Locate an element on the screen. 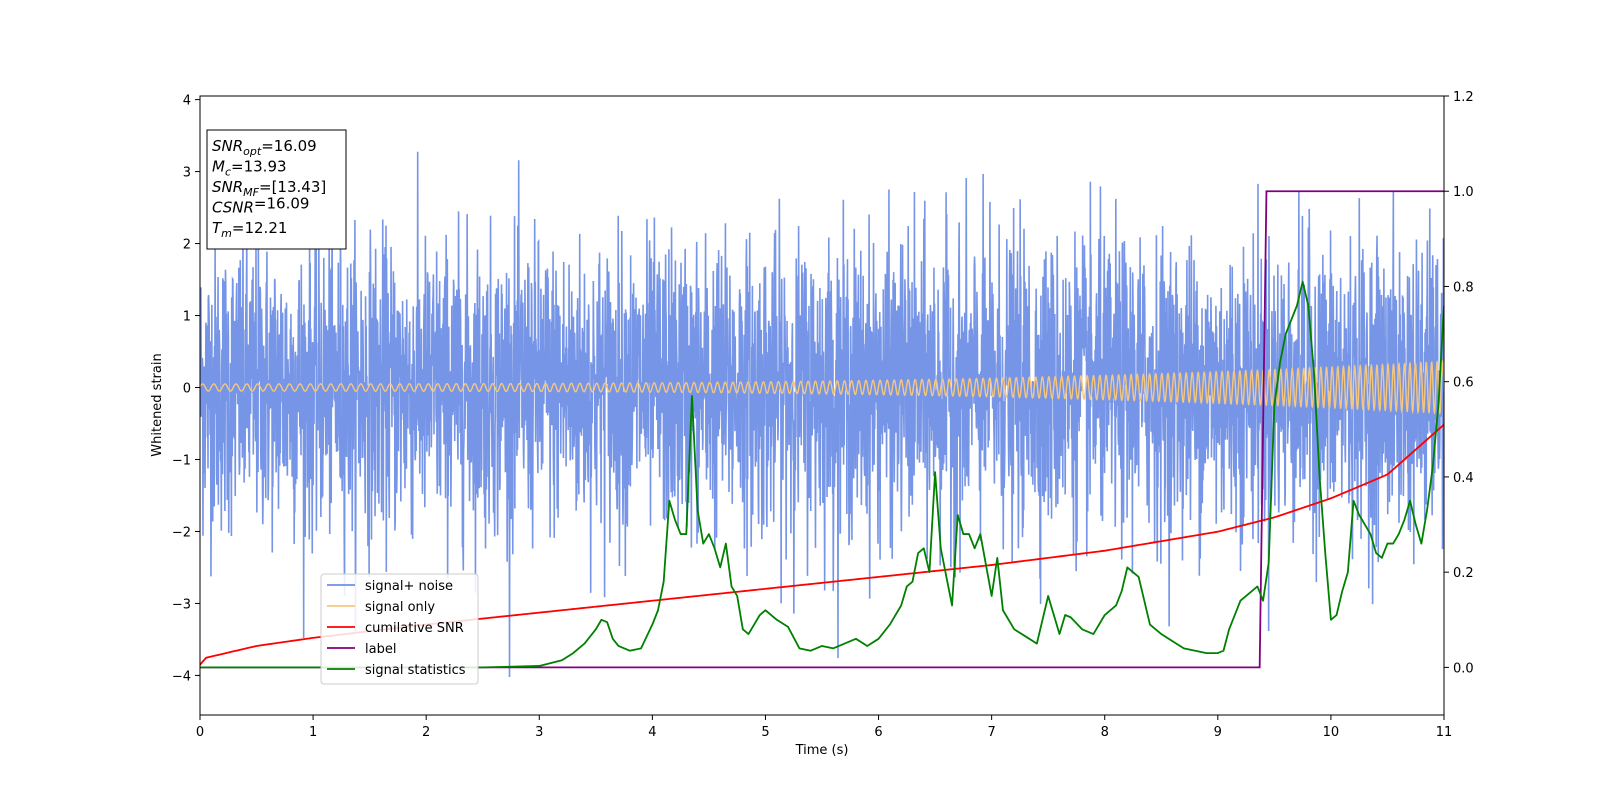 Image resolution: width=1600 pixels, height=800 pixels. y-axis-right: 0.0 0.2 0.4 0.6 0.8 1.0 1.2 is located at coordinates (1459, 383).